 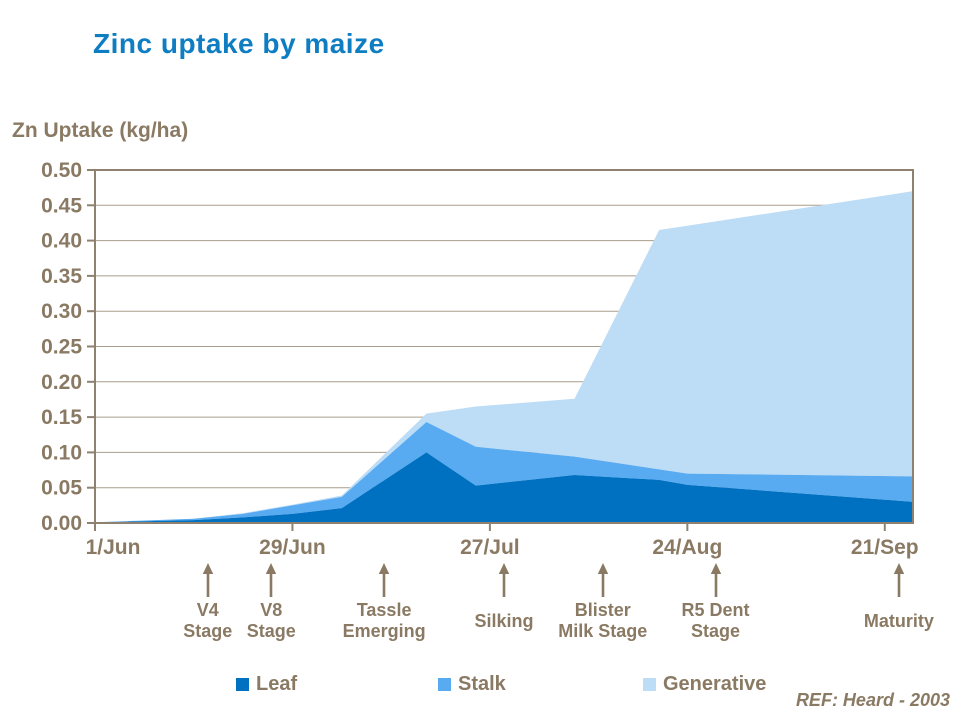 I want to click on stage-label: V4 Stage, so click(x=208, y=620).